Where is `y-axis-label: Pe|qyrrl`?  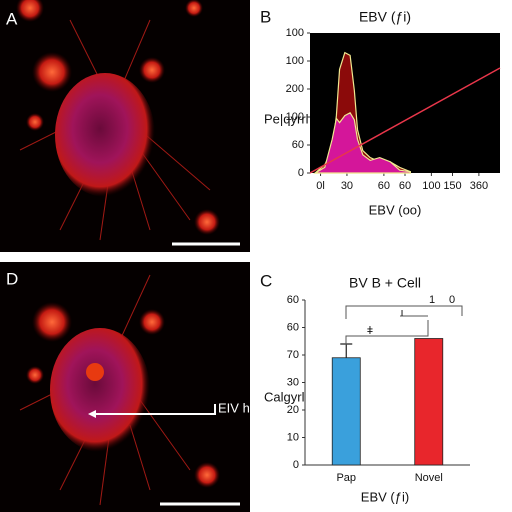
y-axis-label: Pe|qyrrl is located at coordinates (286, 118).